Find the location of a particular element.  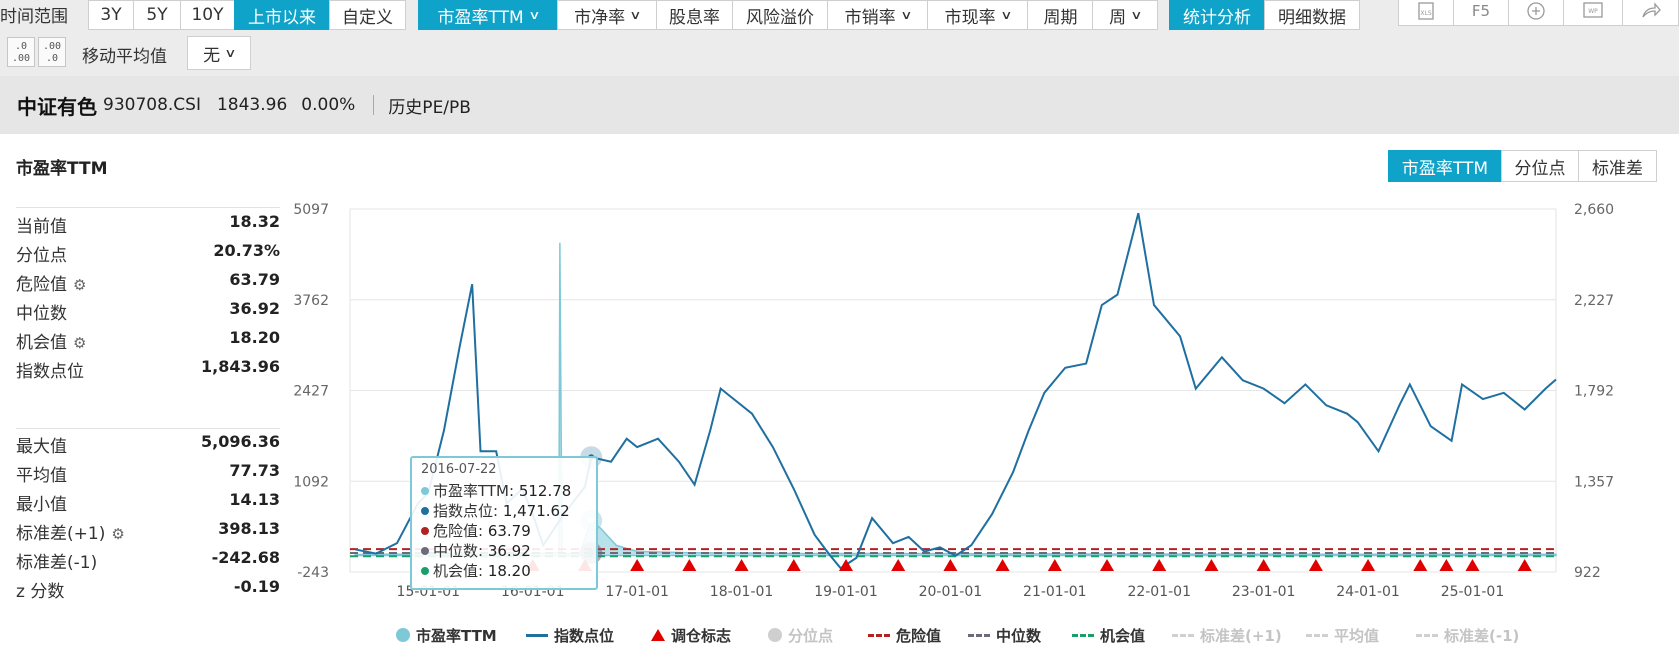

stat-label: 当前值 is located at coordinates (41, 227).